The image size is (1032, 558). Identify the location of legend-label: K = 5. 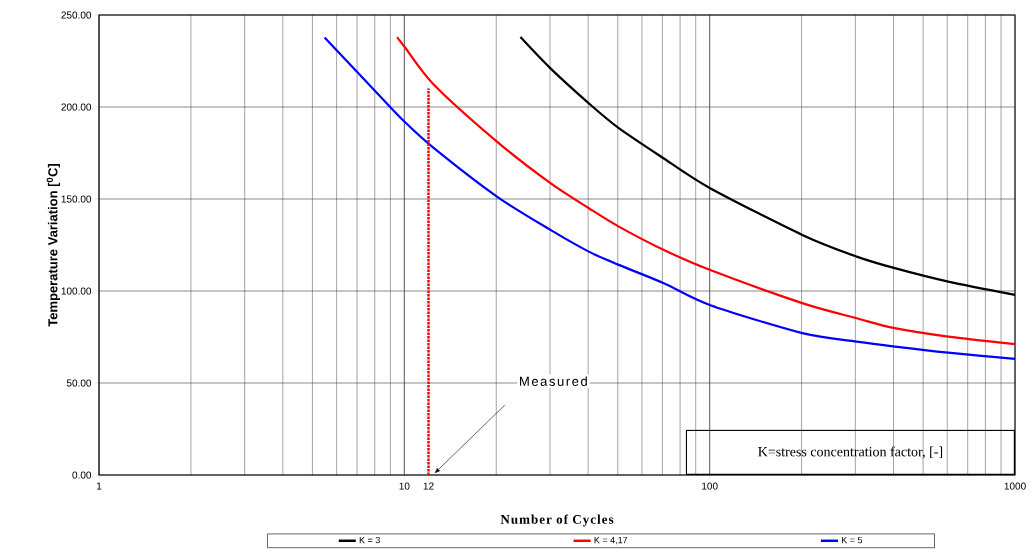
(852, 540).